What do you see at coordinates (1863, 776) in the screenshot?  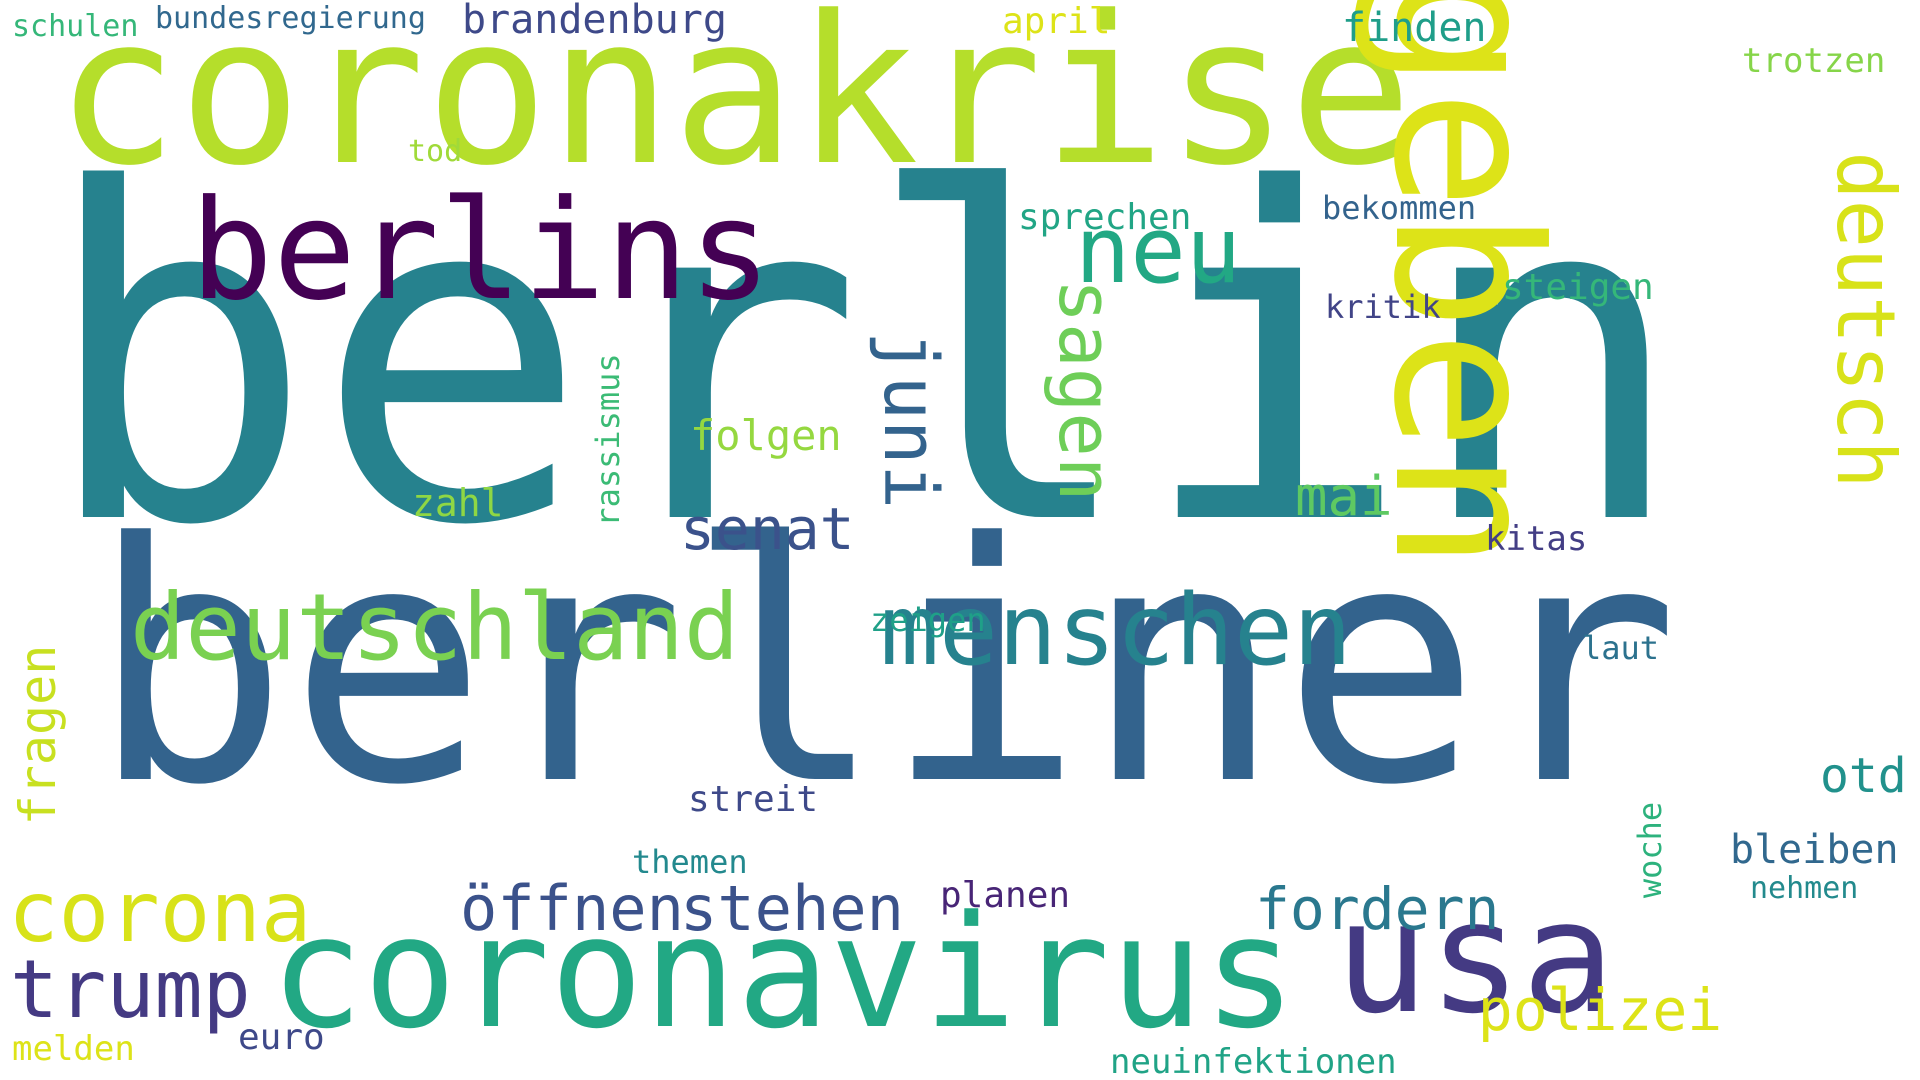 I see `word-otd: otd` at bounding box center [1863, 776].